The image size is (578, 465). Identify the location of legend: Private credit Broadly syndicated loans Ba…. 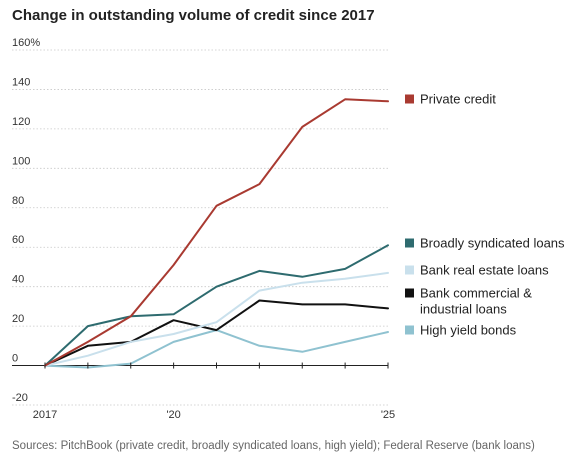
(485, 215).